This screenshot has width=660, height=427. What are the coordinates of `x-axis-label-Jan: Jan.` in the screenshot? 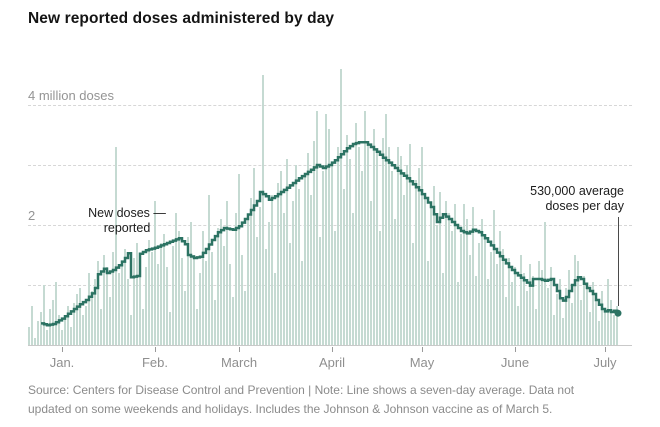 It's located at (62, 362).